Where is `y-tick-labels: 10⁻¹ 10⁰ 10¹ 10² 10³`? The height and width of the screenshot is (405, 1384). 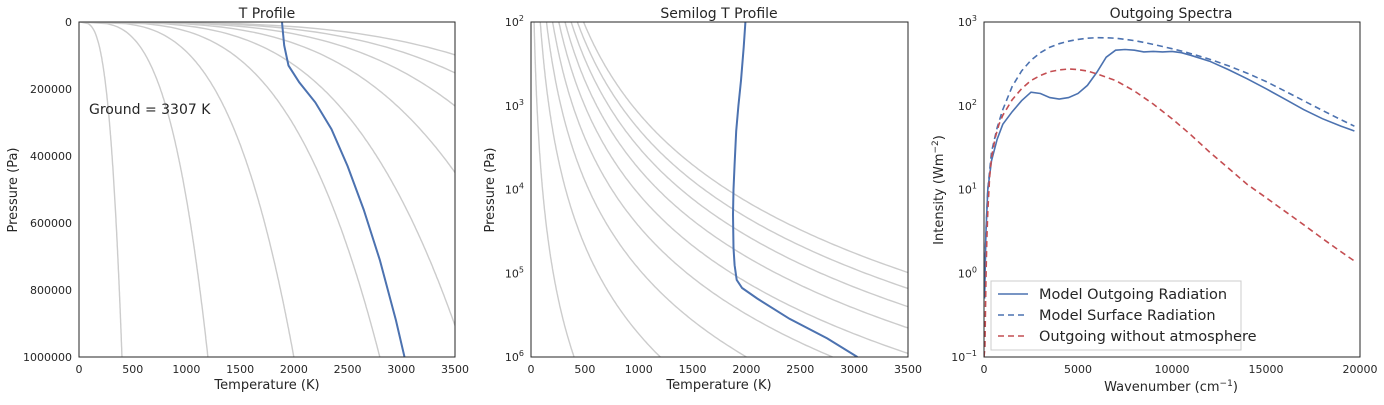 y-tick-labels: 10⁻¹ 10⁰ 10¹ 10² 10³ is located at coordinates (964, 189).